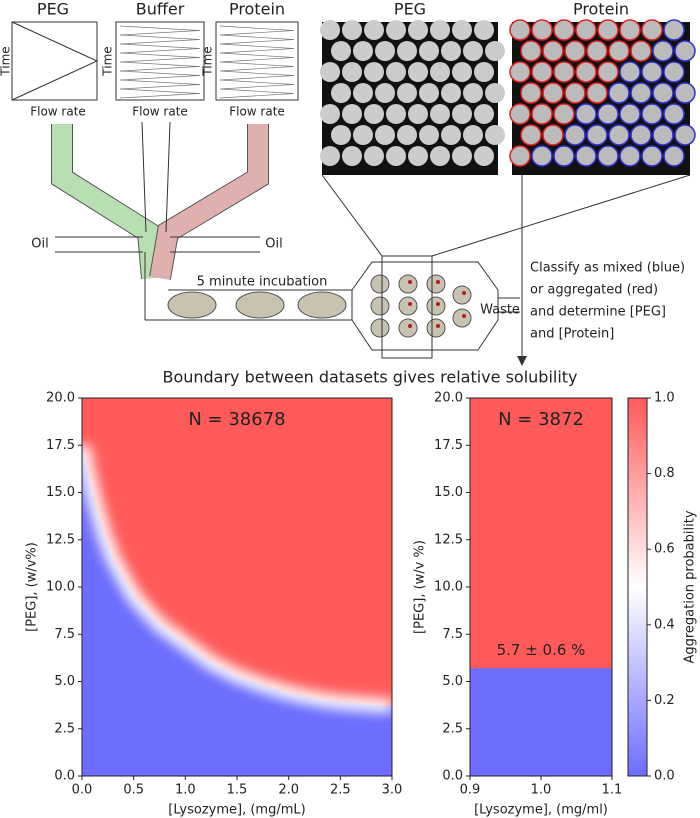 The width and height of the screenshot is (700, 818). What do you see at coordinates (541, 419) in the screenshot?
I see `annotation: N = 3872` at bounding box center [541, 419].